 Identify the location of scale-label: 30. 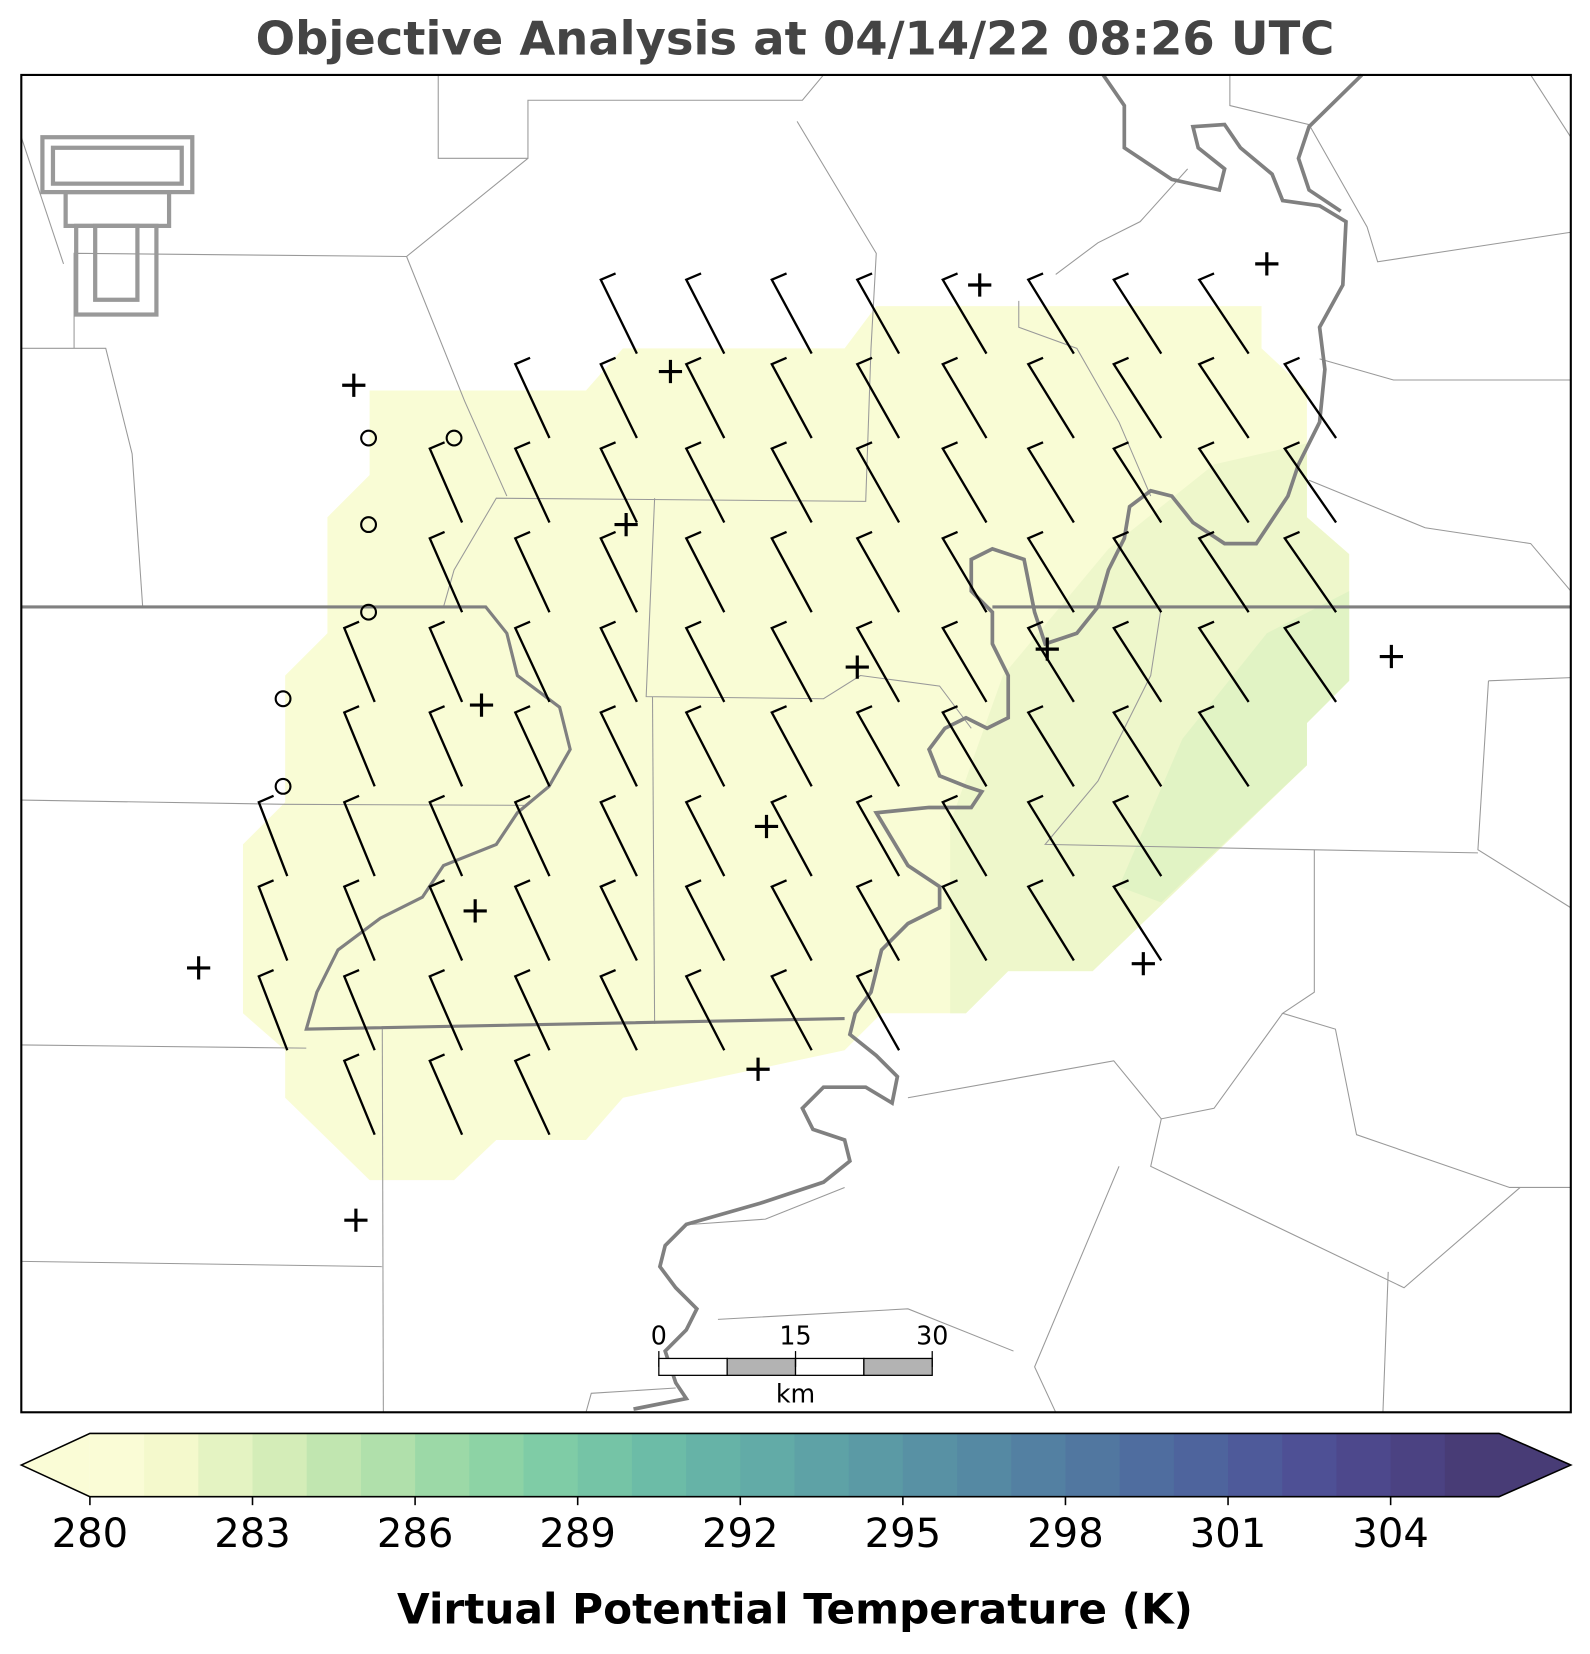
(932, 1335).